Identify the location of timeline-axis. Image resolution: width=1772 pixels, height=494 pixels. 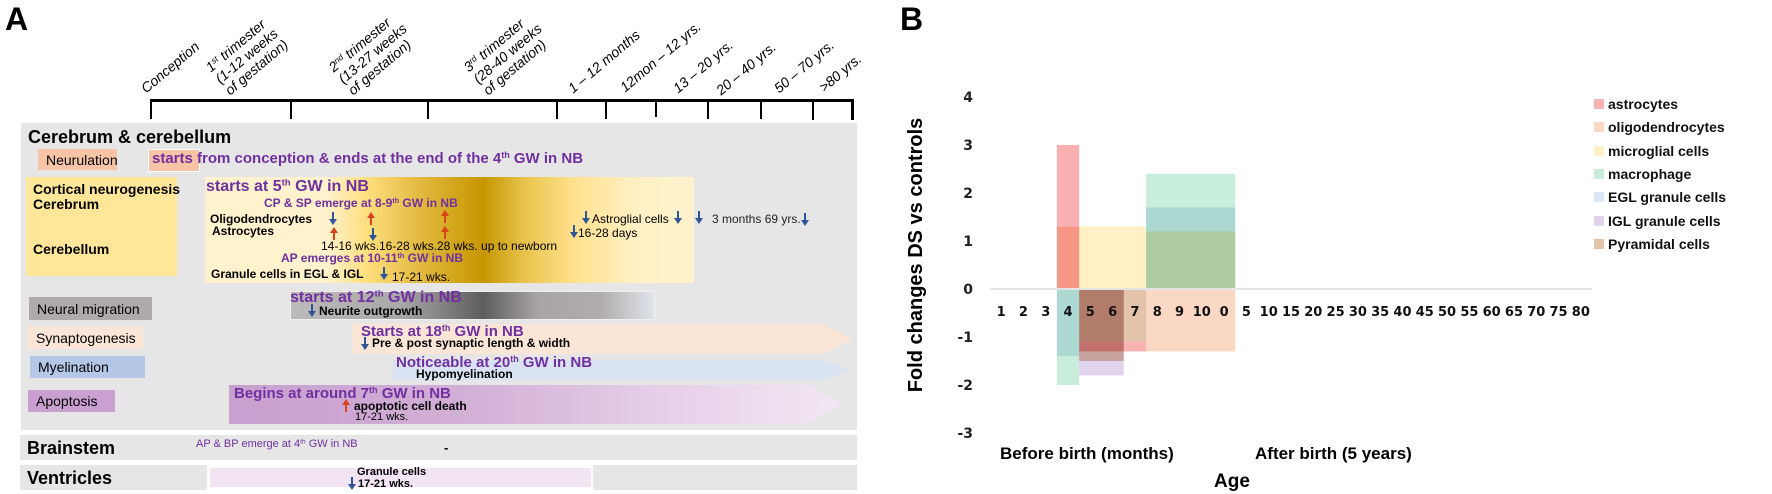
(502, 100).